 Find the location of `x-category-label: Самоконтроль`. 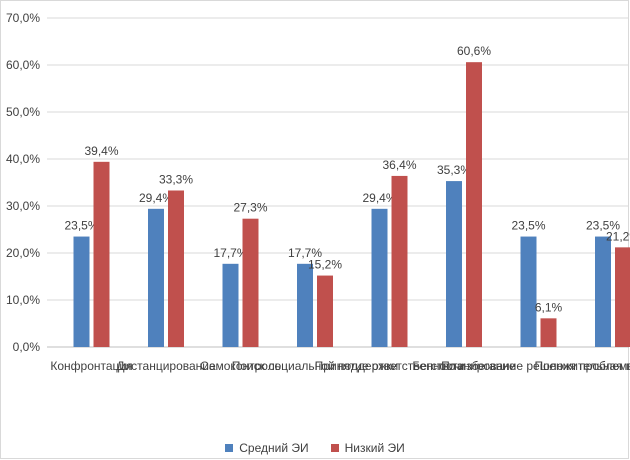

x-category-label: Самоконтроль is located at coordinates (240, 366).